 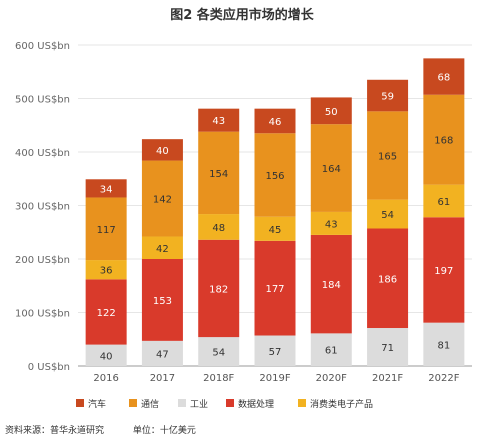 What do you see at coordinates (97, 404) in the screenshot?
I see `legend-label: 汽车` at bounding box center [97, 404].